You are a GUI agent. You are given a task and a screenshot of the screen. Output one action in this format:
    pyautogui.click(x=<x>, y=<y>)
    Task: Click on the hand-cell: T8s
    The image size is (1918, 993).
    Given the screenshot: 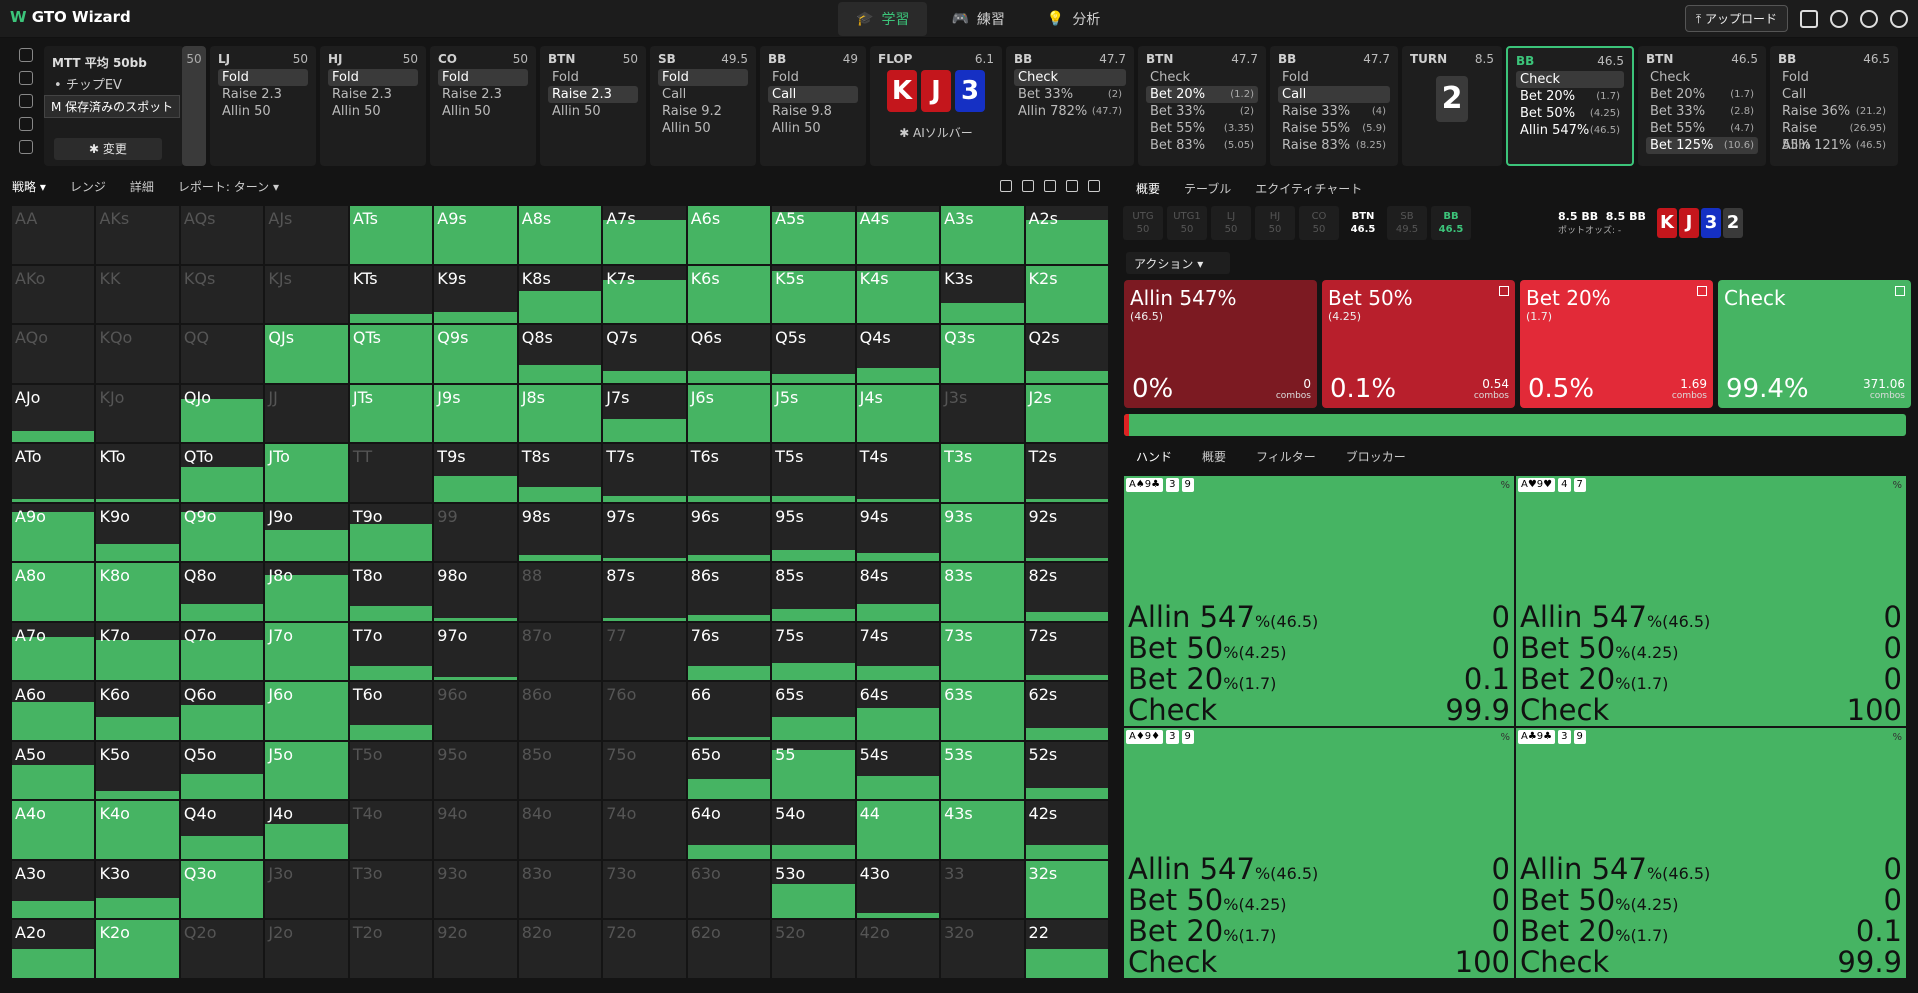 What is the action you would take?
    pyautogui.click(x=560, y=473)
    